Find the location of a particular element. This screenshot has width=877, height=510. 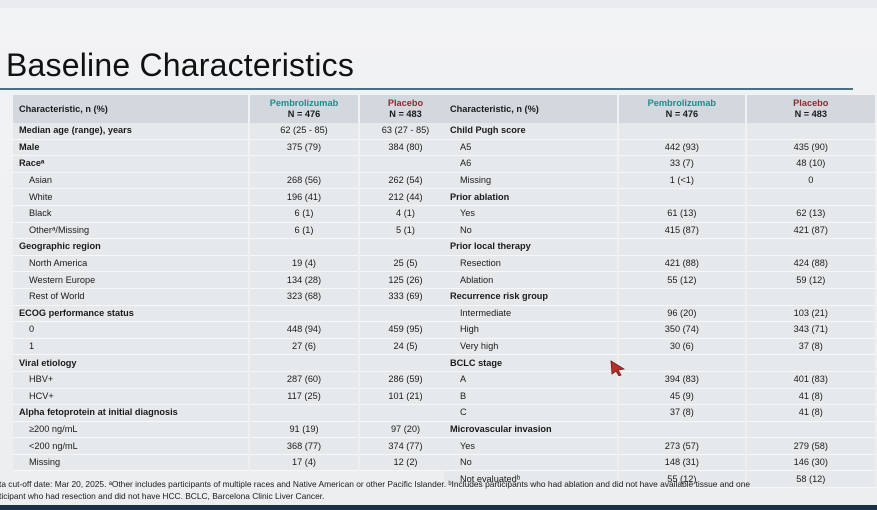

placebo-value: 101 (21) is located at coordinates (405, 397).